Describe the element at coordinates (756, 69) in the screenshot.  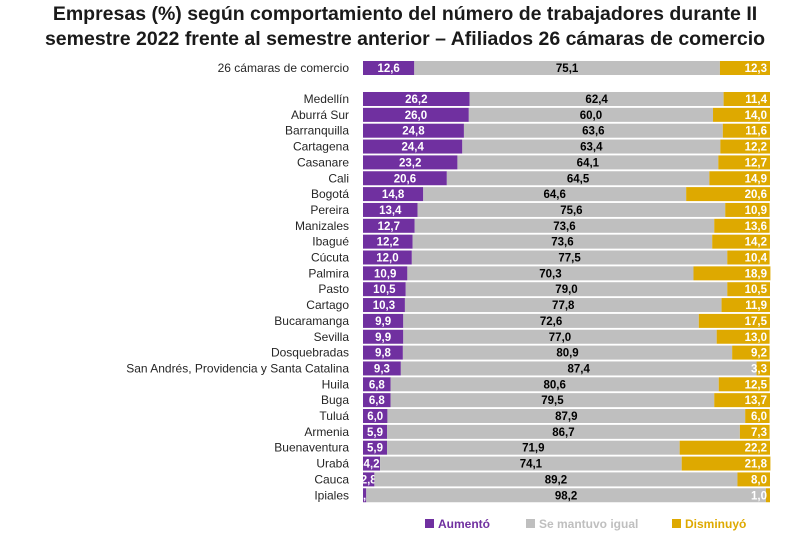
I see `data-label-disminuyo: 12,3` at that location.